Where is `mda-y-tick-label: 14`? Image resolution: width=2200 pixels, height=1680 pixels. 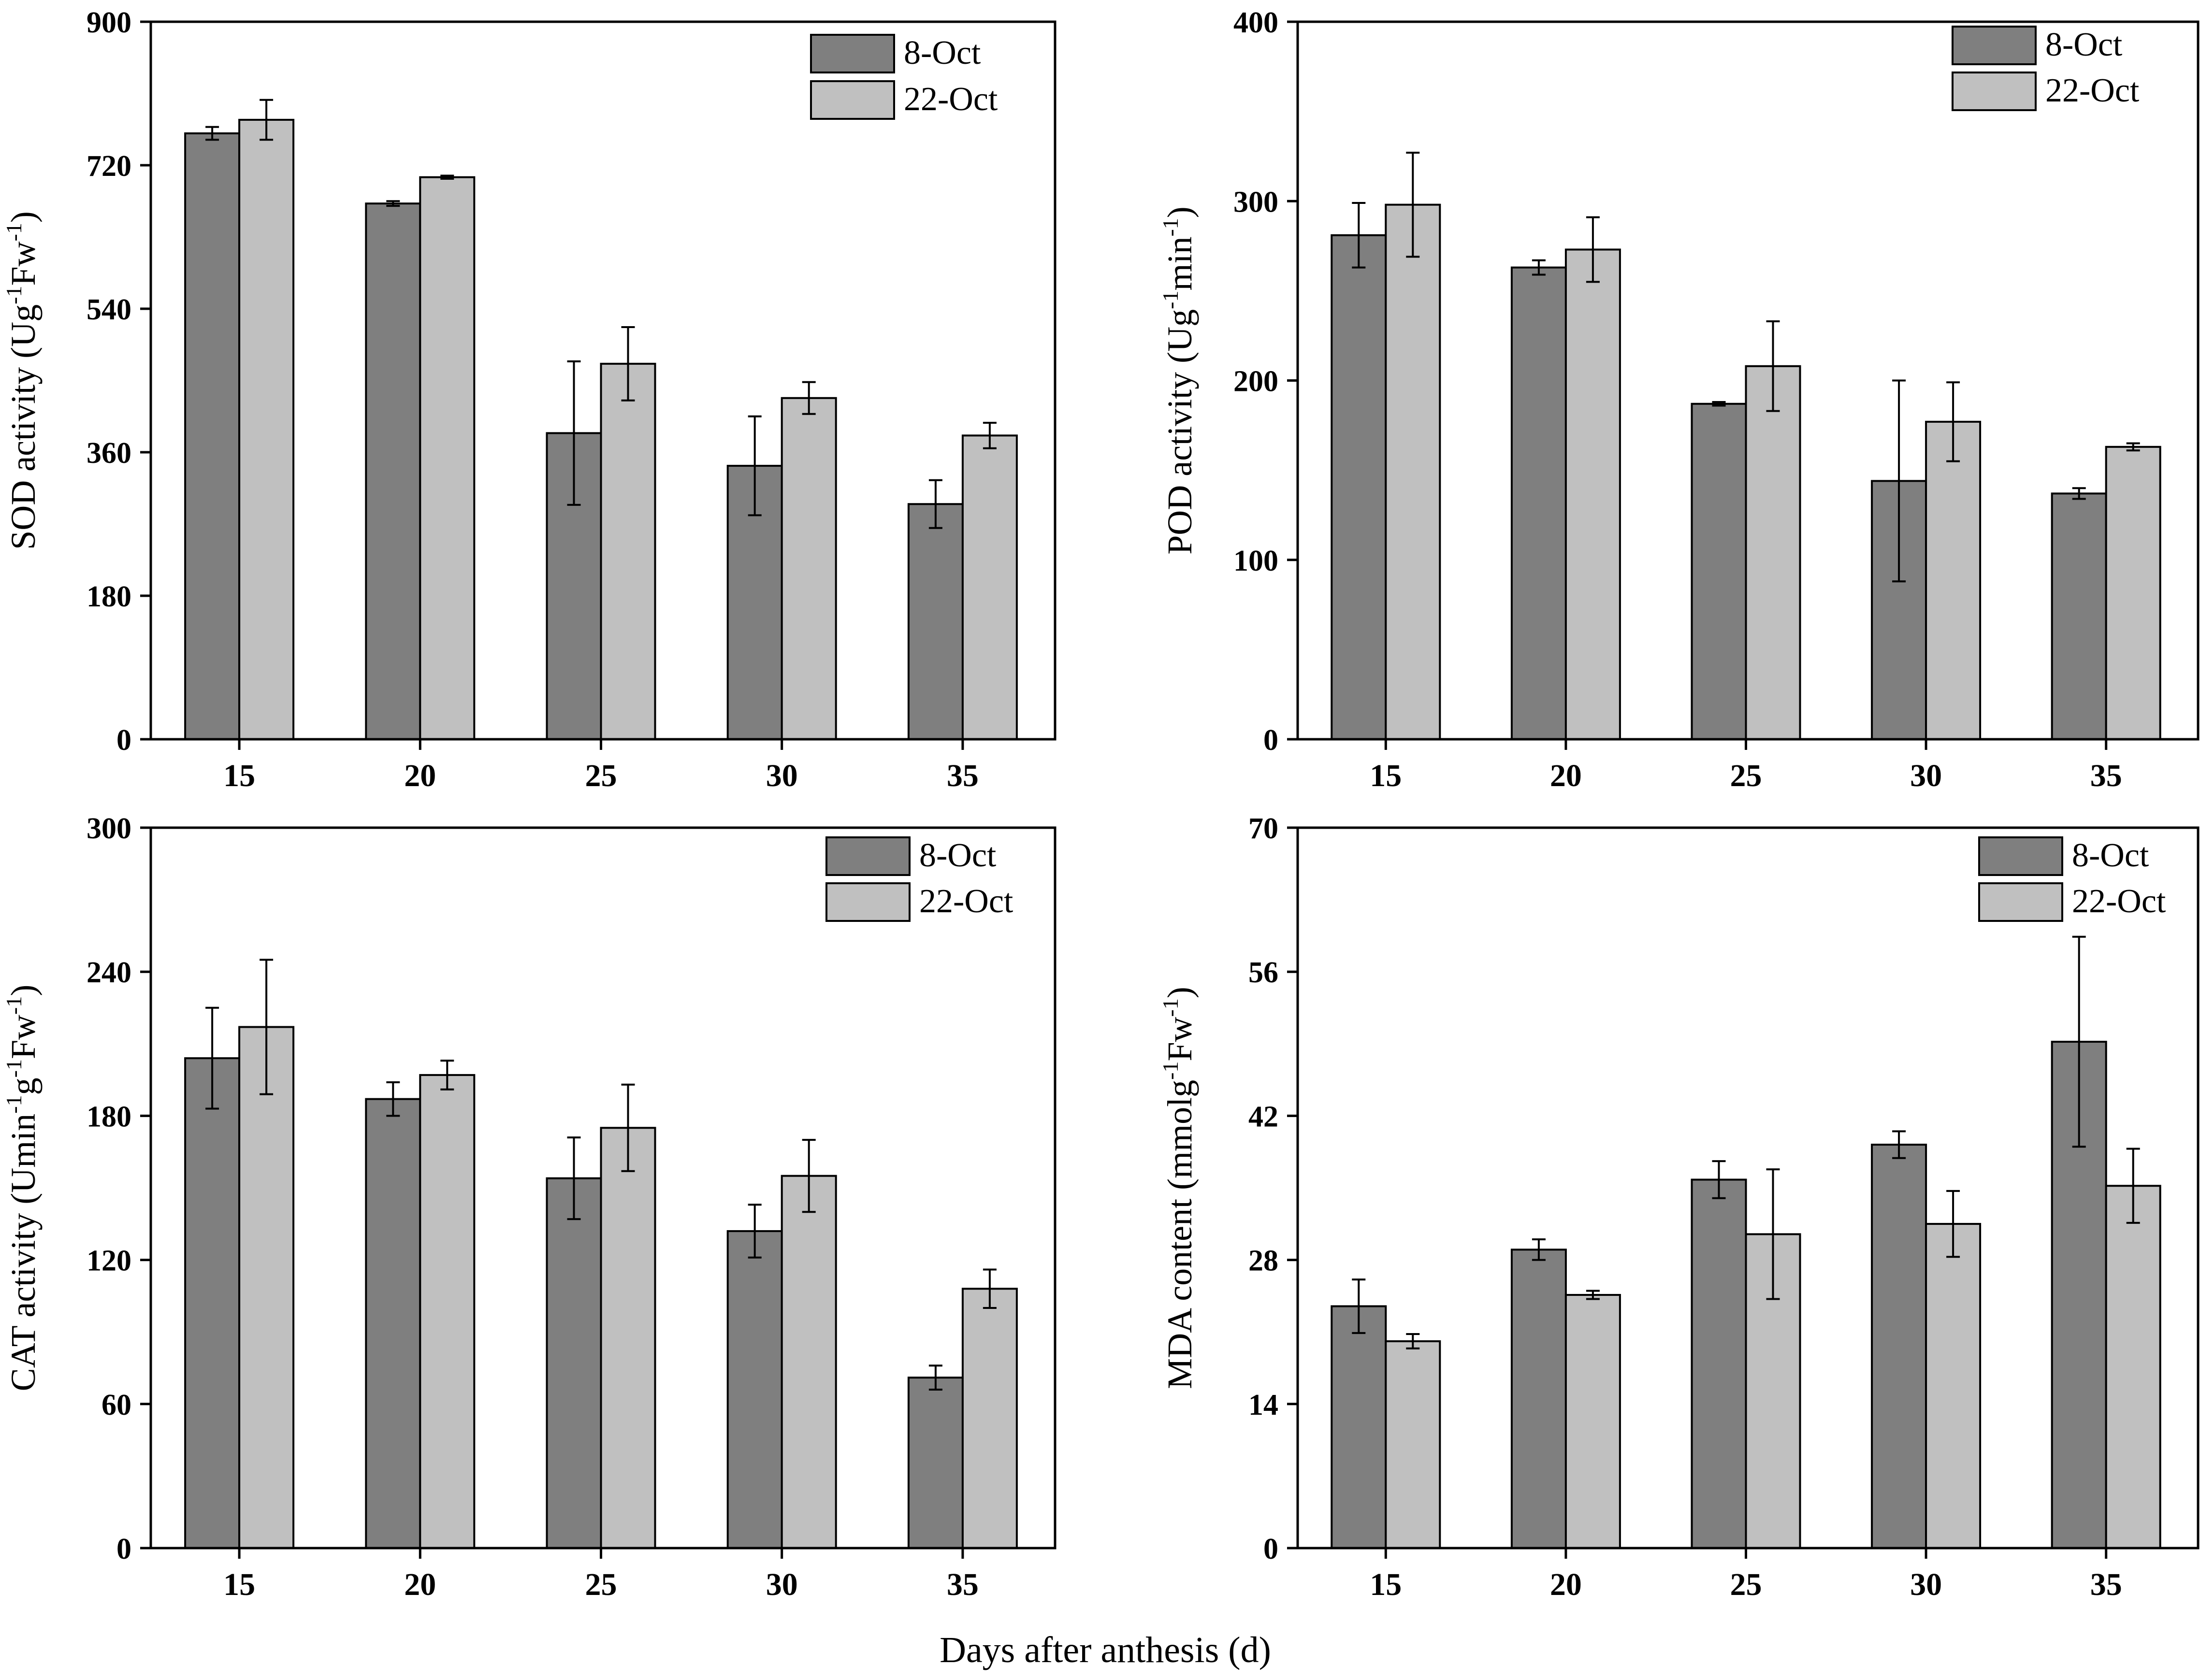
mda-y-tick-label: 14 is located at coordinates (1263, 1405).